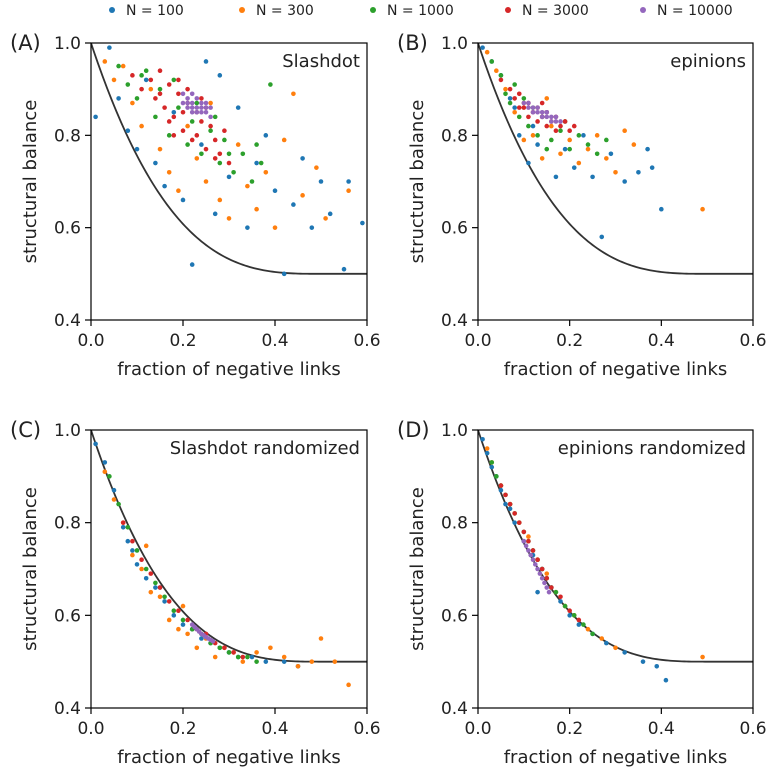 Image resolution: width=770 pixels, height=773 pixels. I want to click on x-tick-label: 0.4, so click(661, 341).